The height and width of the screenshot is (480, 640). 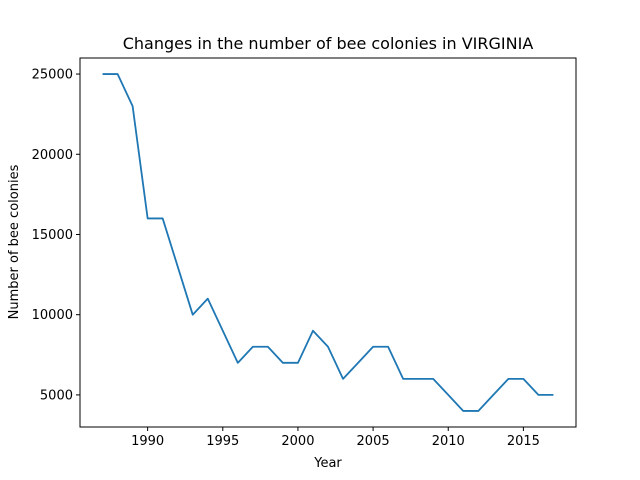 What do you see at coordinates (222, 441) in the screenshot?
I see `x-tick-label: 1995` at bounding box center [222, 441].